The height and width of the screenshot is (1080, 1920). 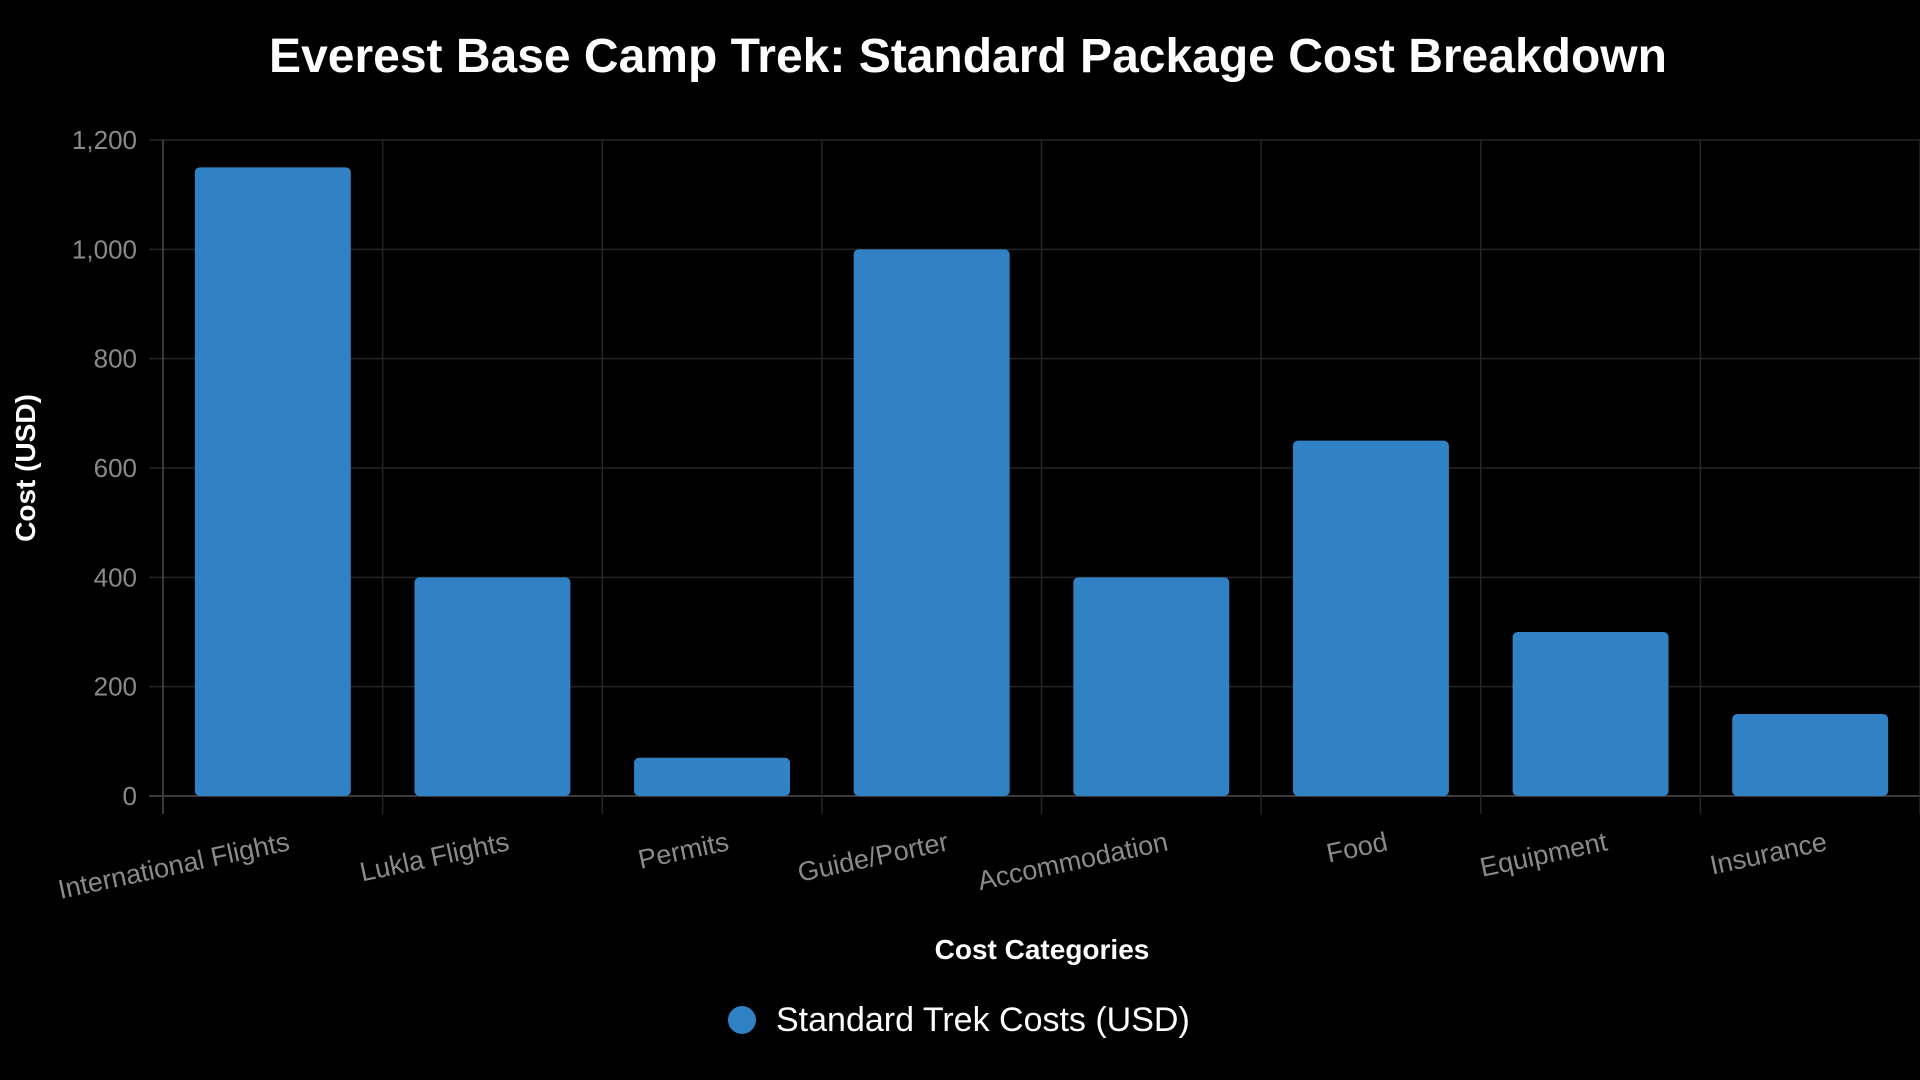 I want to click on x-tick-label: Insurance, so click(x=1768, y=854).